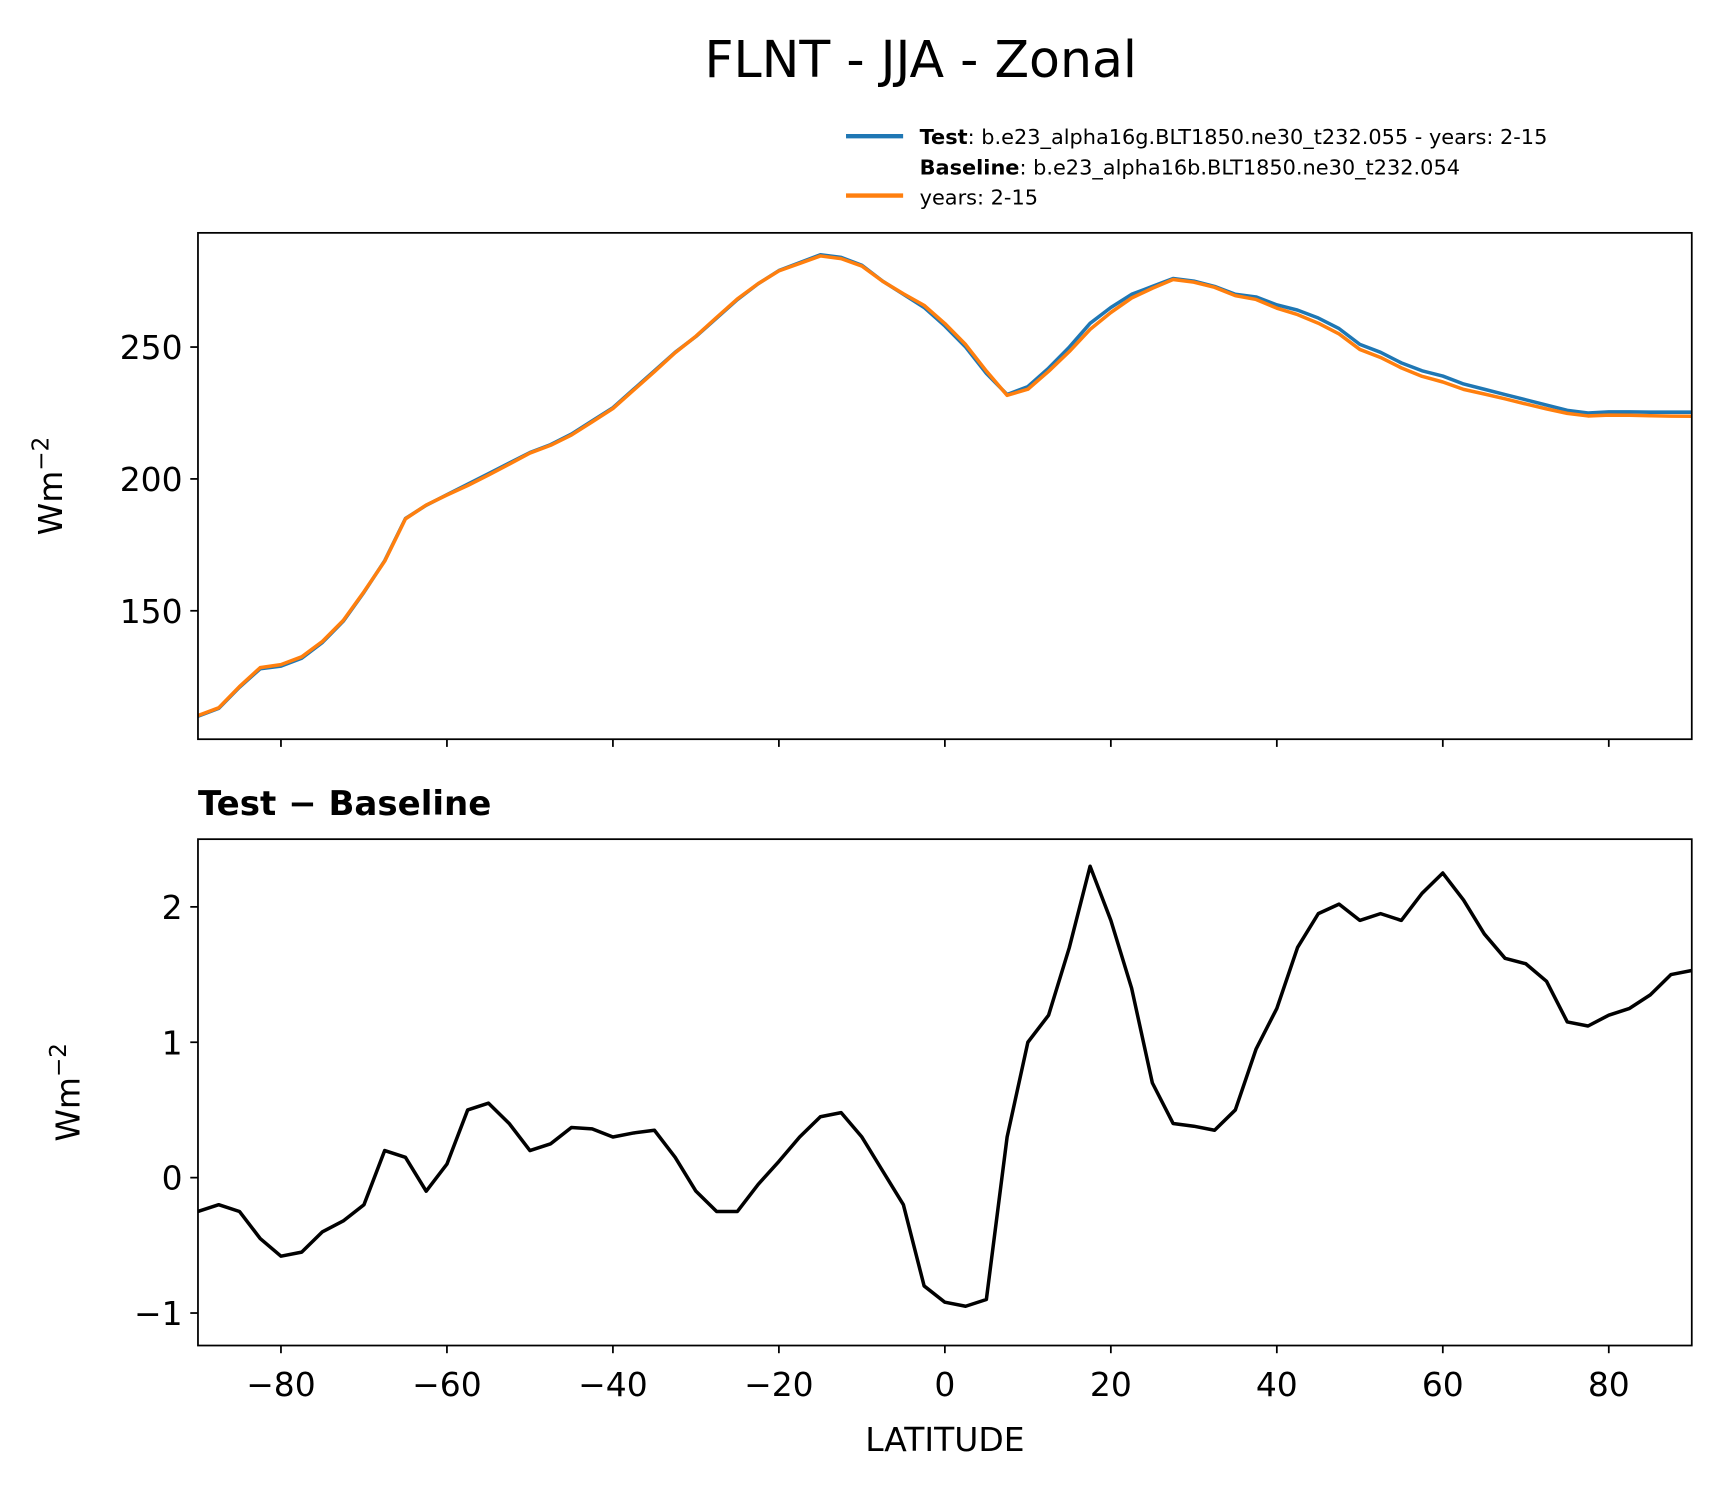 The image size is (1714, 1496). What do you see at coordinates (1111, 1384) in the screenshot?
I see `x-tick-label: 20` at bounding box center [1111, 1384].